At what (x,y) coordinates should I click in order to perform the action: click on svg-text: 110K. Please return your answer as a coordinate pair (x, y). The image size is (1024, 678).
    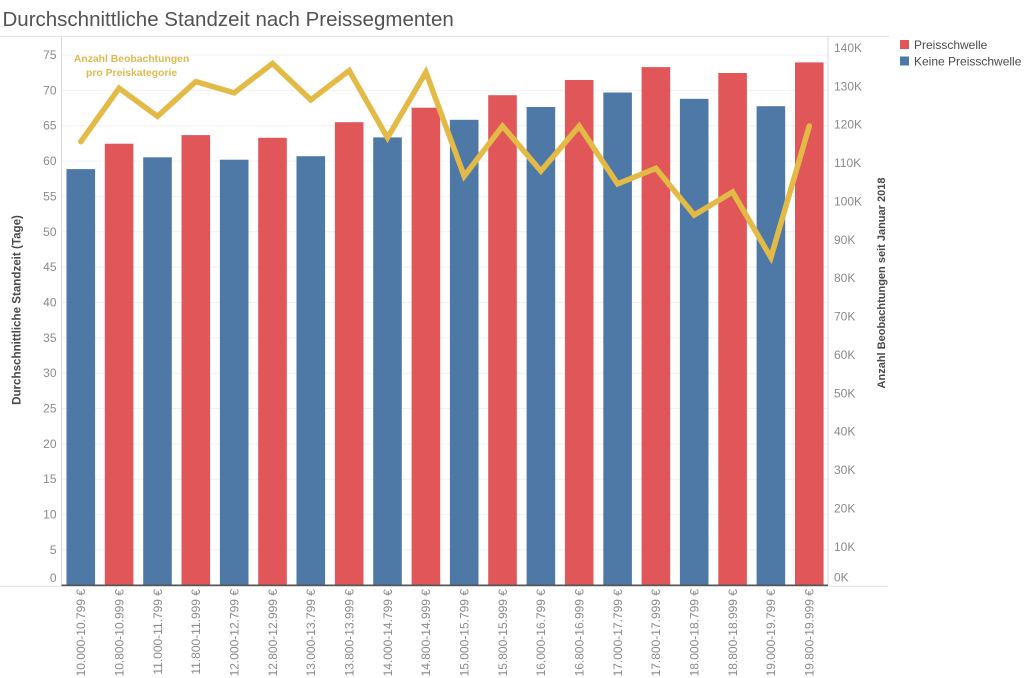
    Looking at the image, I should click on (847, 163).